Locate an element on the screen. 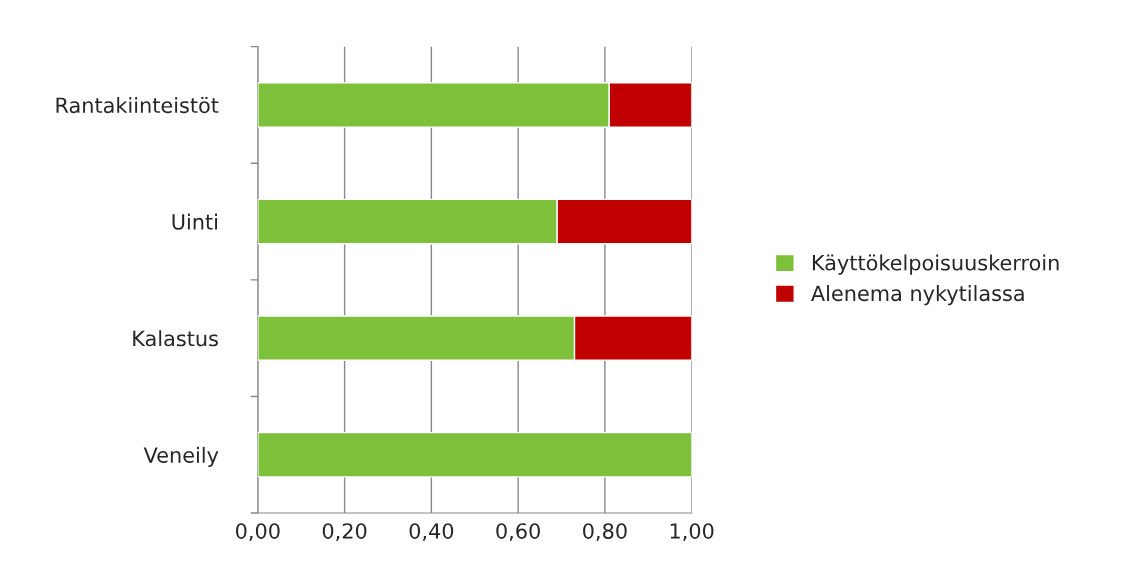 Image resolution: width=1121 pixels, height=583 pixels. y-tick-label: Rantakiinteistöt is located at coordinates (137, 105).